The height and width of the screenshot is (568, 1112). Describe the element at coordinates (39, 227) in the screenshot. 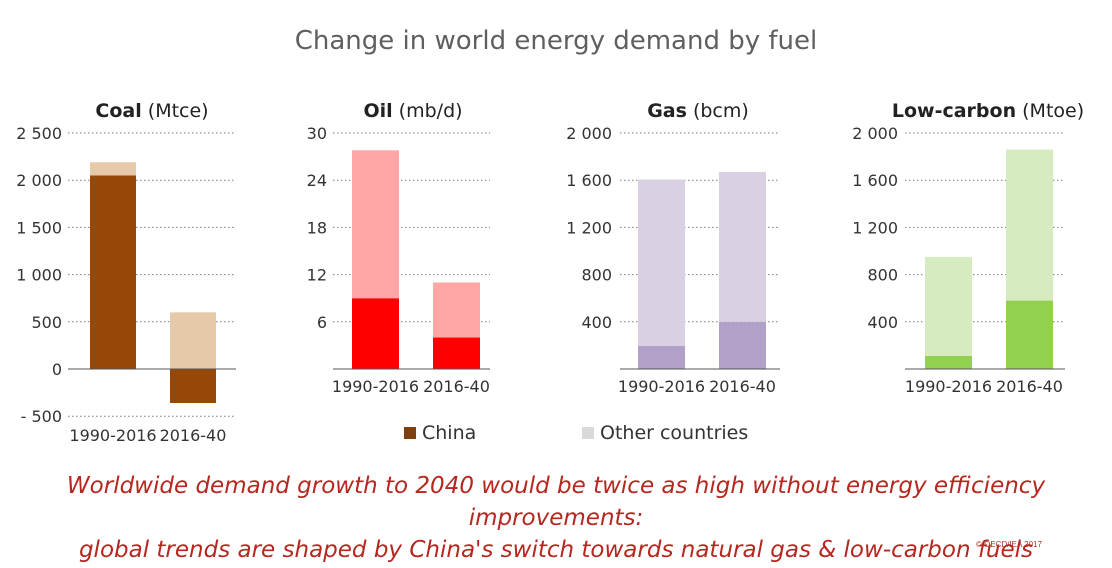

I see `y-tick-label: 1 500` at that location.